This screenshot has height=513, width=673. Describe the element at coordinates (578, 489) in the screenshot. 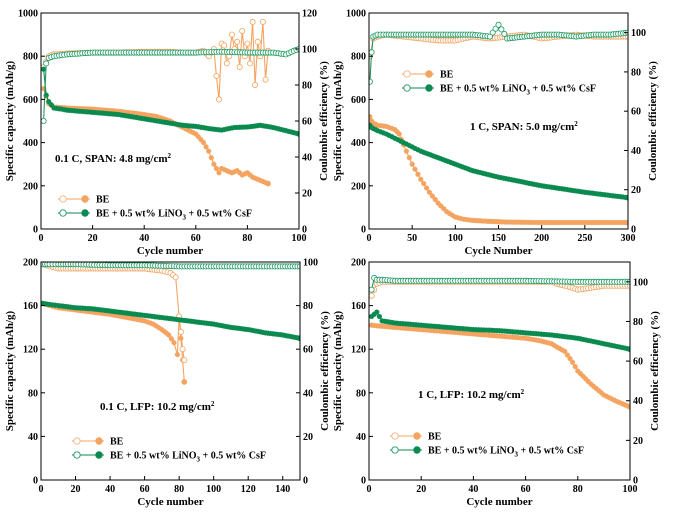

I see `x-tick-label: 80` at that location.